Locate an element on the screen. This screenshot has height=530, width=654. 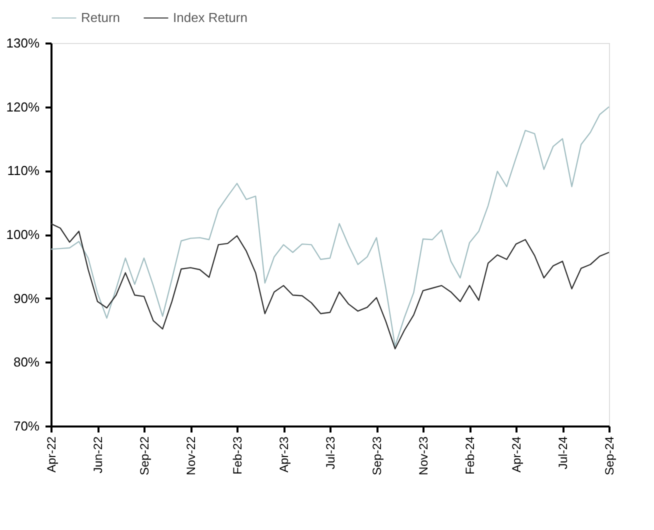
y-tick-label: 80% is located at coordinates (26, 362).